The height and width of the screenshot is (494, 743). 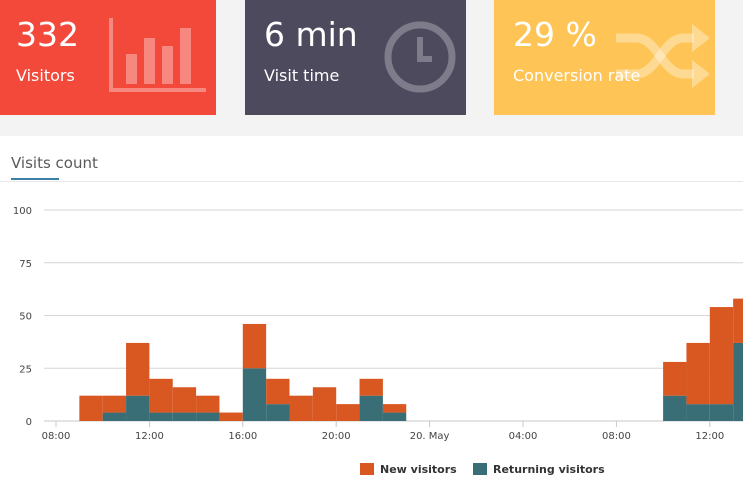 I want to click on legend-label-returning: Returning visitors, so click(x=549, y=469).